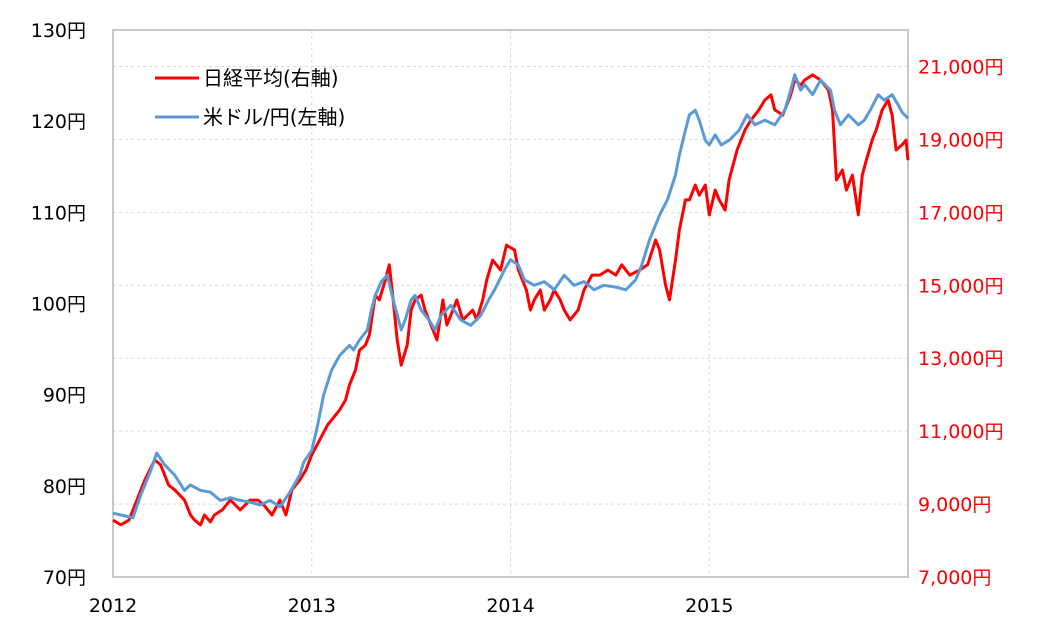  Describe the element at coordinates (58, 122) in the screenshot. I see `left-axis-tick-label: 120円` at that location.